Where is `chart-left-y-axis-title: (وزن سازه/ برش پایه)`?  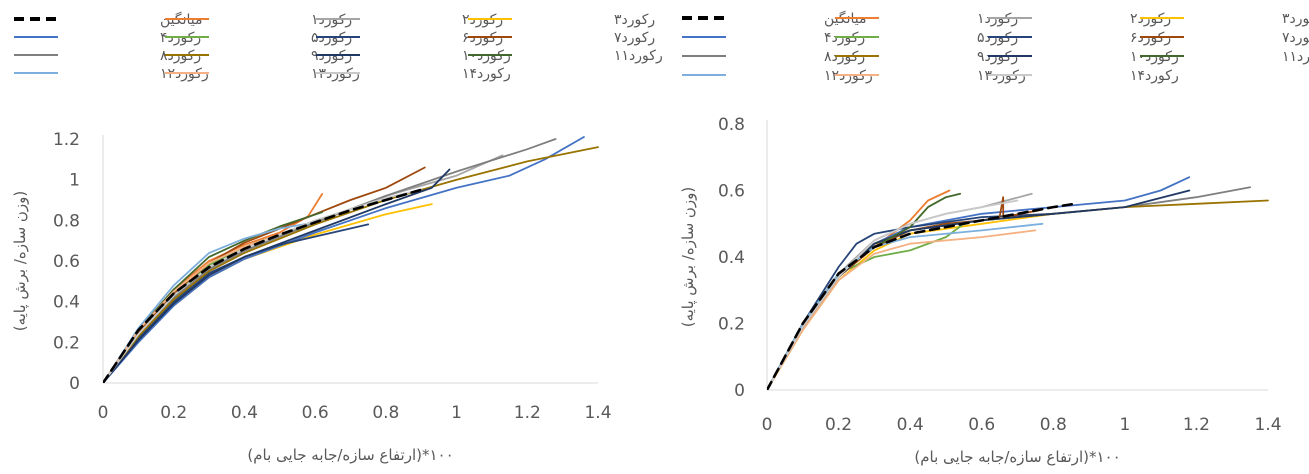
chart-left-y-axis-title: (وزن سازه/ برش پایه) is located at coordinates (20, 261).